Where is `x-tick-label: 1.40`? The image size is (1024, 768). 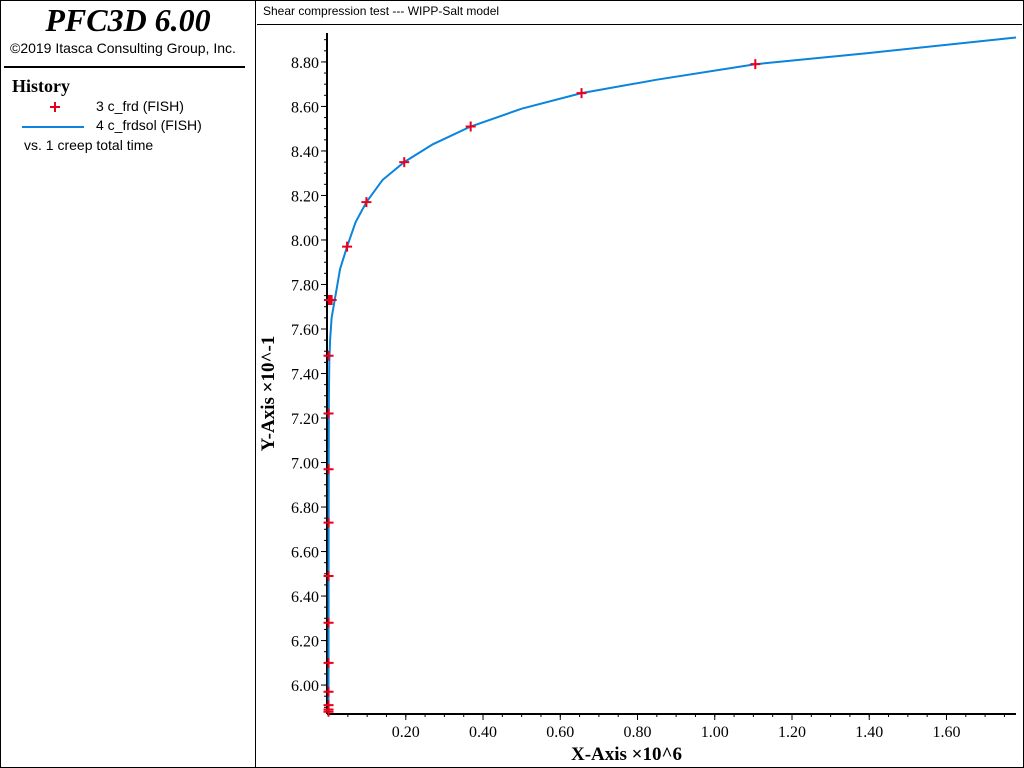
x-tick-label: 1.40 is located at coordinates (869, 732).